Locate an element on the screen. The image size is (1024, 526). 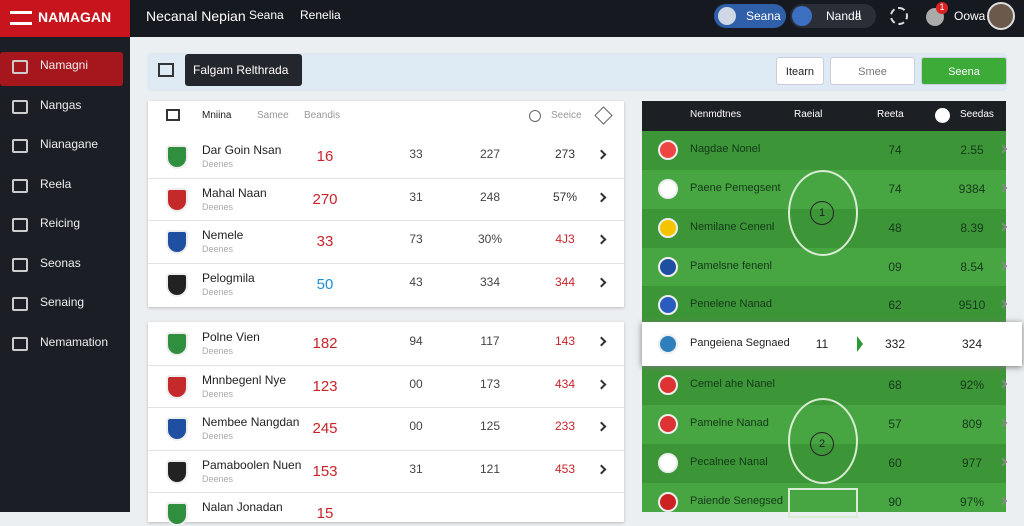
team-name: Pamelne Nanad is located at coordinates (729, 423).